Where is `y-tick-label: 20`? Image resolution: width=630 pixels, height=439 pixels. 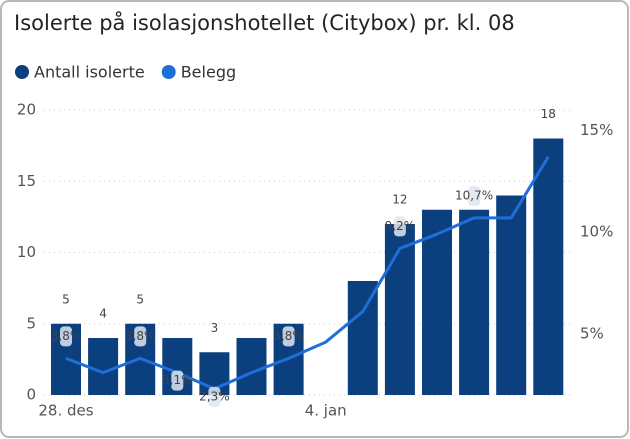 y-tick-label: 20 is located at coordinates (26, 110).